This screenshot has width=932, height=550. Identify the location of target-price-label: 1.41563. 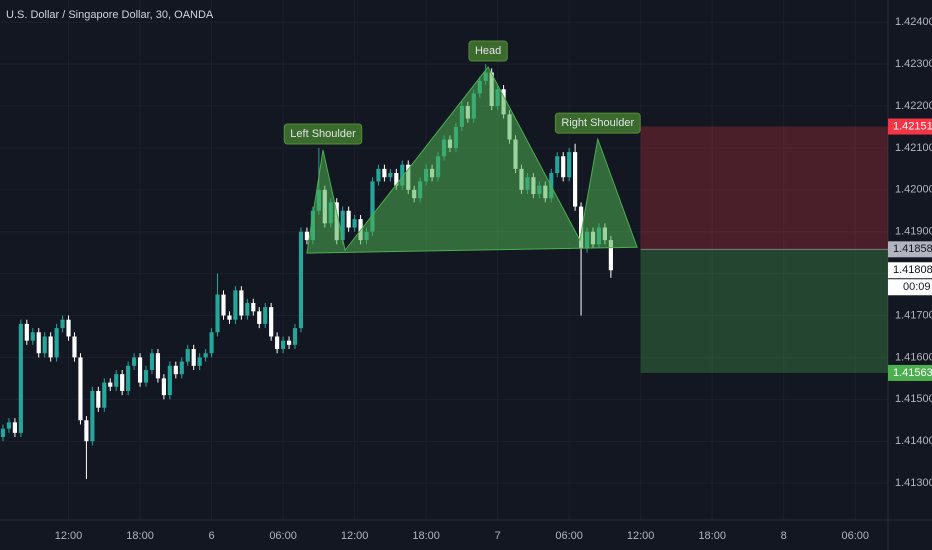
(912, 373).